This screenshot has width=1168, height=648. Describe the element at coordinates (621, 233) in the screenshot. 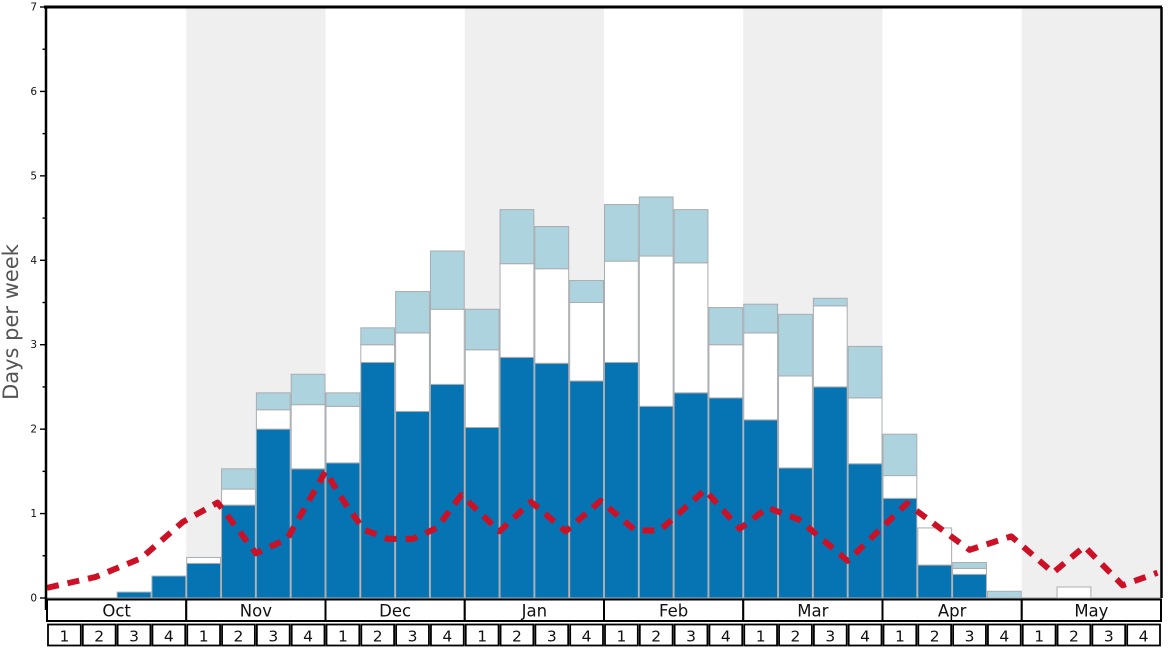

I see `bar-Feb-week1-light-blue-days` at that location.